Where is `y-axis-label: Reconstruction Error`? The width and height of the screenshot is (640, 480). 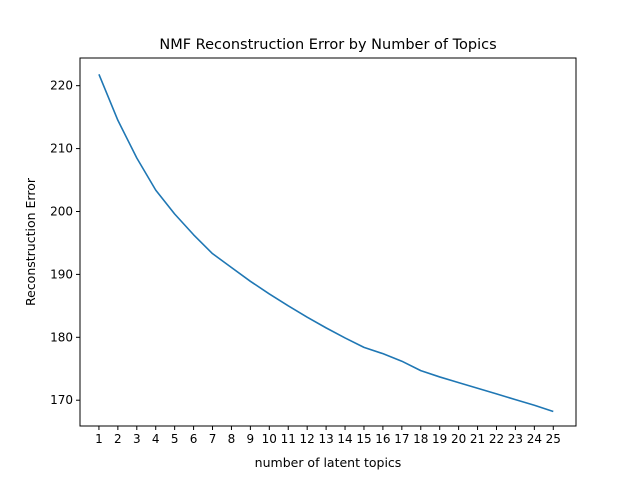
y-axis-label: Reconstruction Error is located at coordinates (30, 241).